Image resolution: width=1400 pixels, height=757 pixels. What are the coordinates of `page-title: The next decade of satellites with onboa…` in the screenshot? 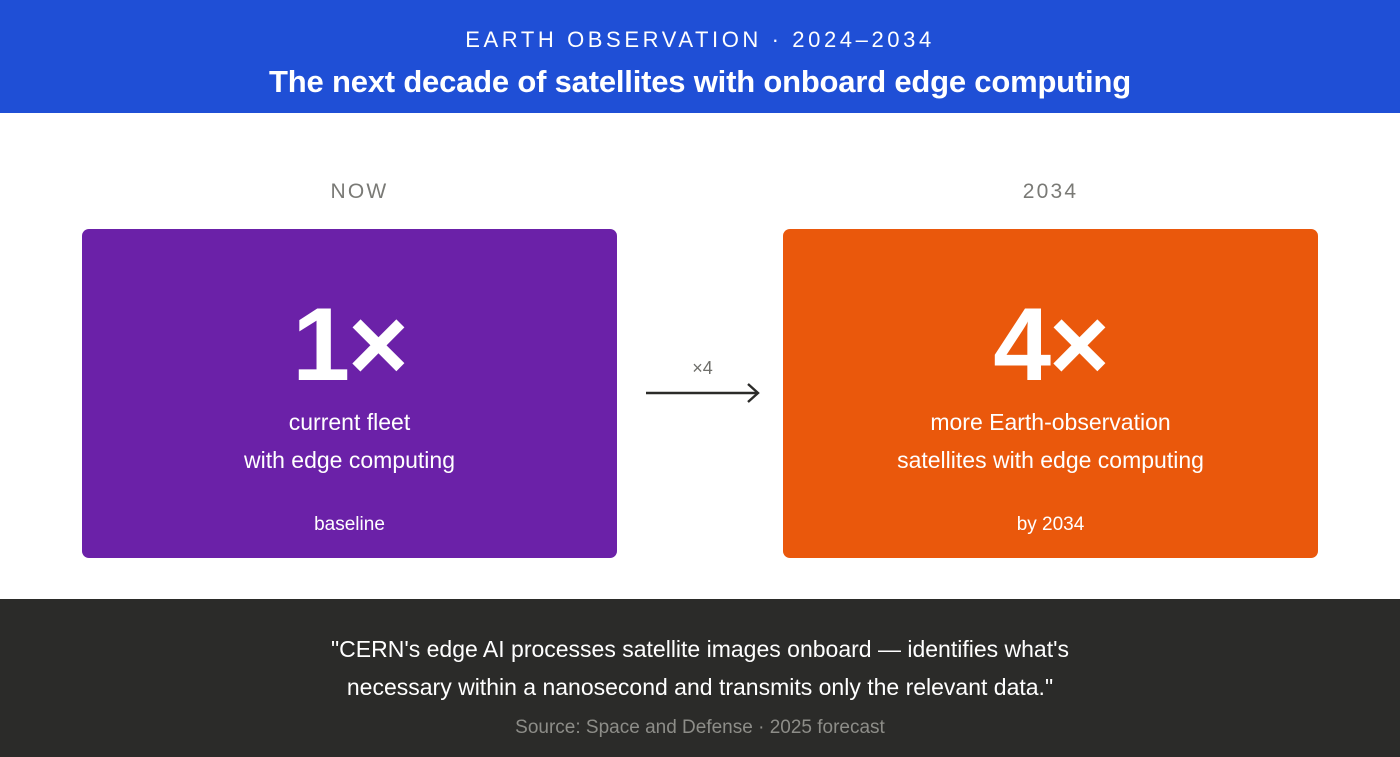 It's located at (700, 81).